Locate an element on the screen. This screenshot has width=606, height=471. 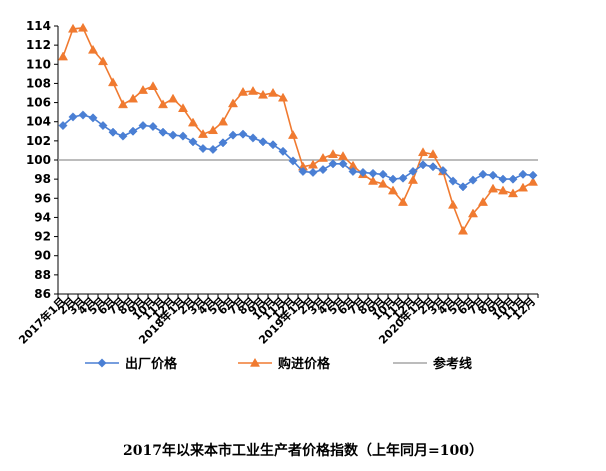
y-tick-label: 112 is located at coordinates (38, 45).